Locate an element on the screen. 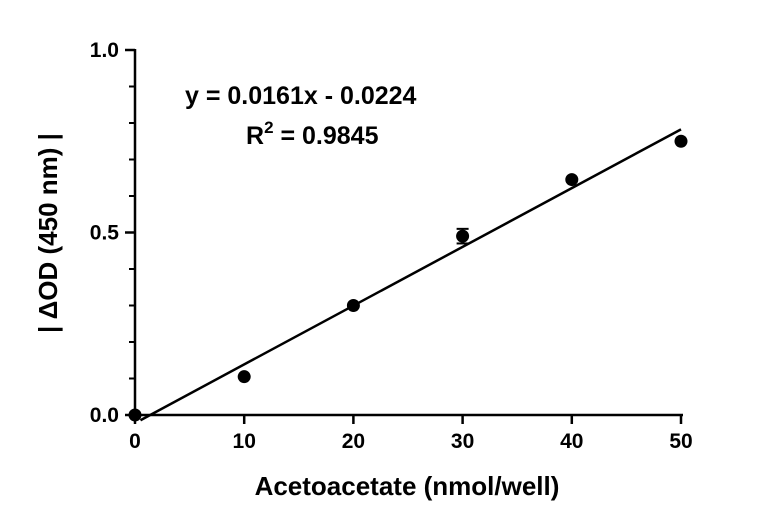  x-tick-label: 10 is located at coordinates (244, 441).